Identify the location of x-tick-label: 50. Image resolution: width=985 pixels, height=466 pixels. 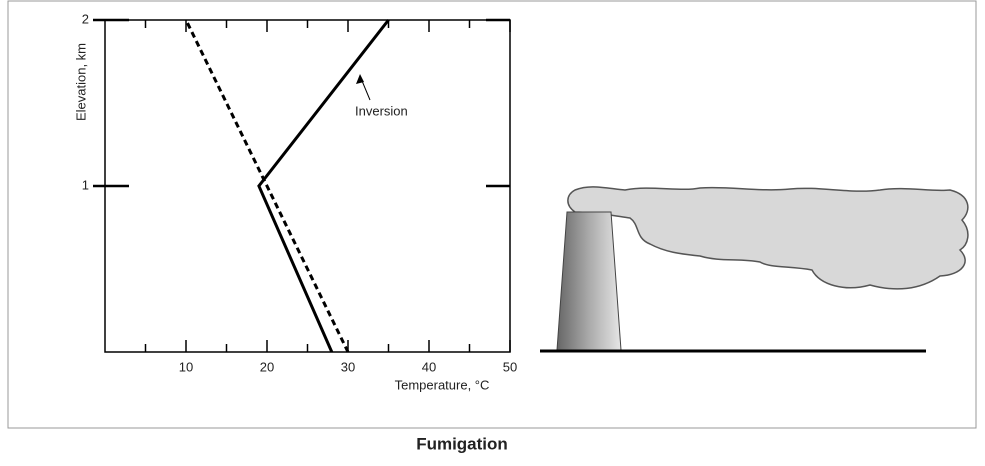
(510, 366).